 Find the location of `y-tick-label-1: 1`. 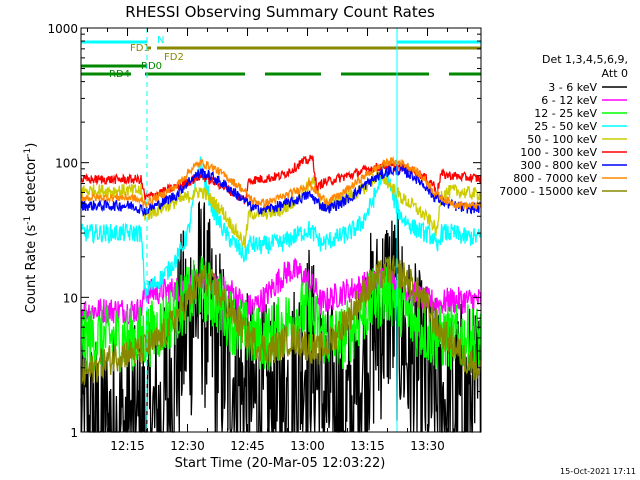

y-tick-label-1: 1 is located at coordinates (74, 433).